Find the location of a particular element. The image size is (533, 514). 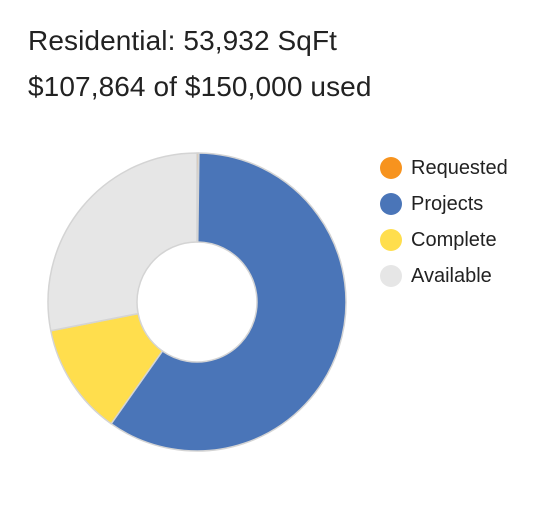

budget-connector: of is located at coordinates (165, 86).